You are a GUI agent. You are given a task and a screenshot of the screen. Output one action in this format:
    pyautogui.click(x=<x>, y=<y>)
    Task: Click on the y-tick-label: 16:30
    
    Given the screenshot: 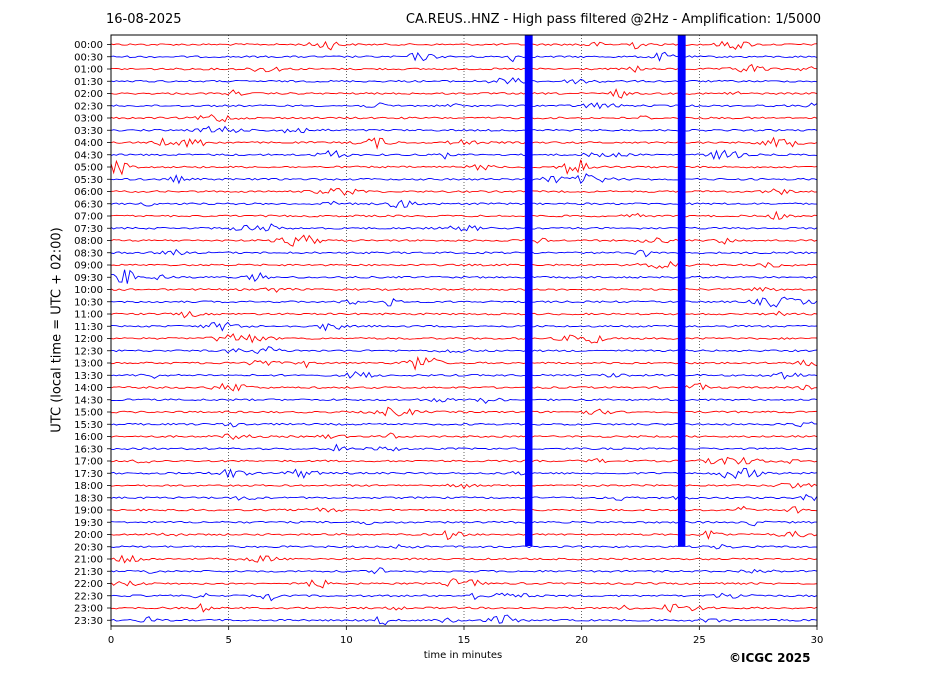 What is the action you would take?
    pyautogui.click(x=88, y=449)
    